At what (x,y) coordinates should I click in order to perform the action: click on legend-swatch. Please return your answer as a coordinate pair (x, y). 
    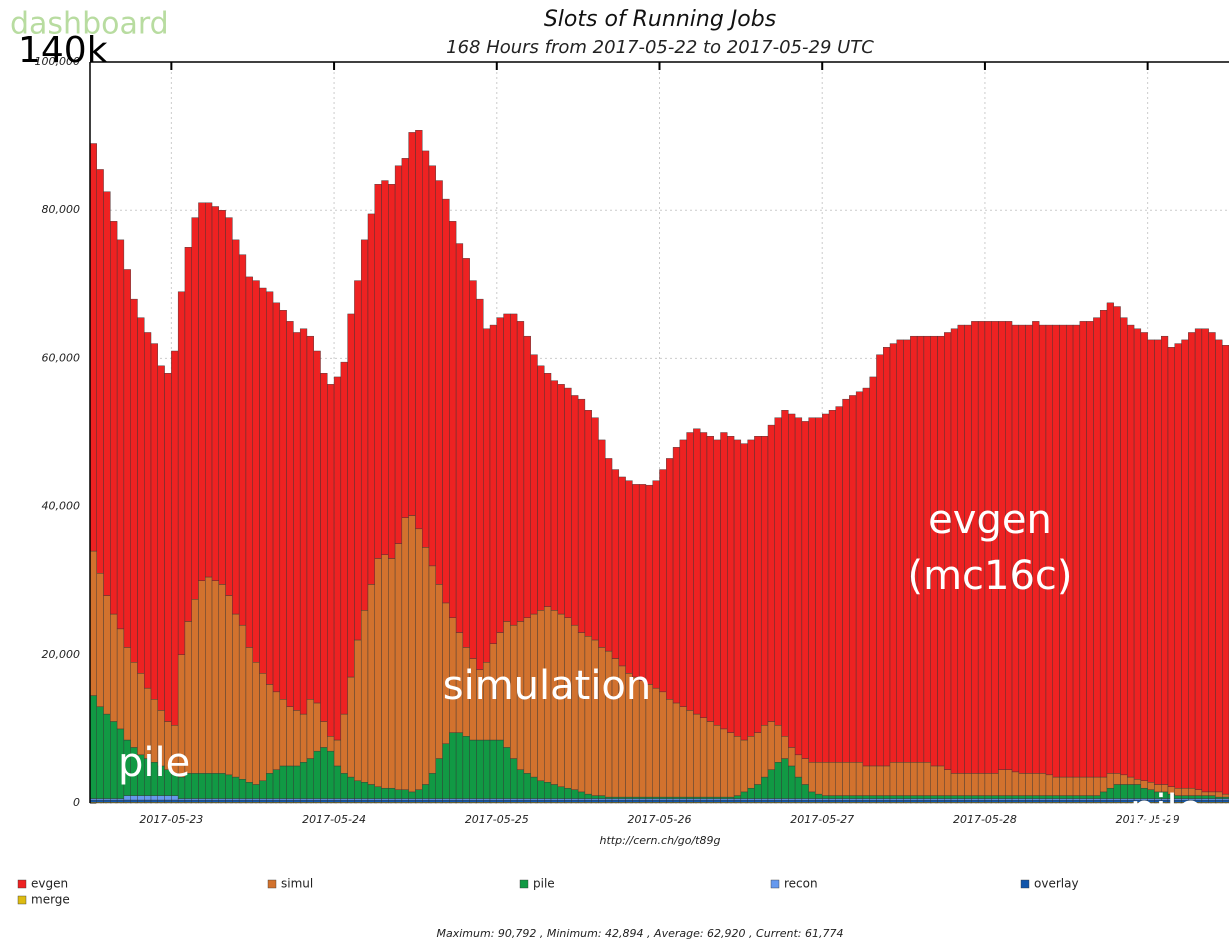
    Looking at the image, I should click on (22, 884).